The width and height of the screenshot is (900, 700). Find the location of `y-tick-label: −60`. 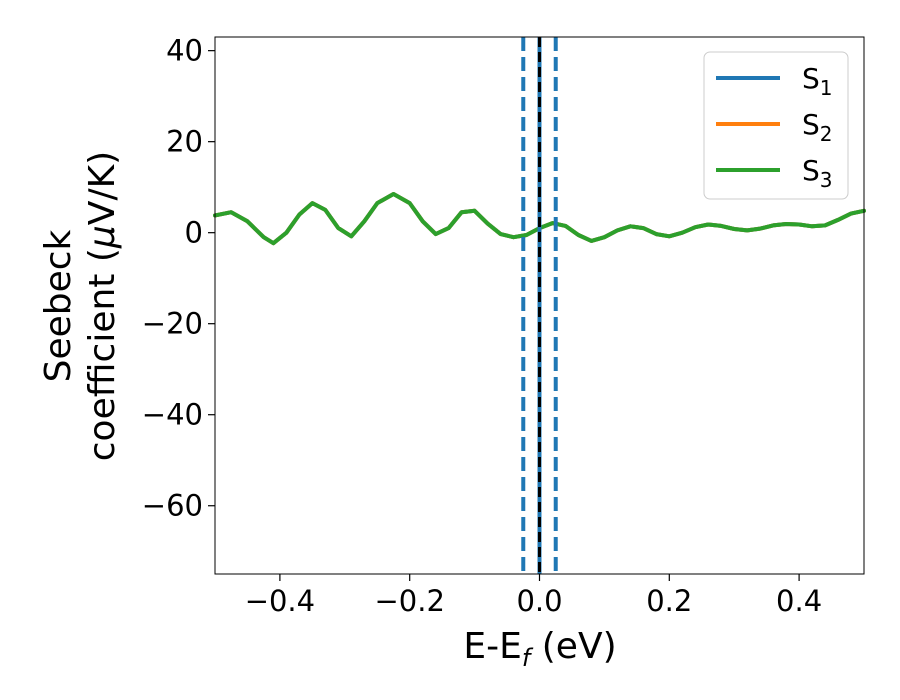

y-tick-label: −60 is located at coordinates (172, 506).